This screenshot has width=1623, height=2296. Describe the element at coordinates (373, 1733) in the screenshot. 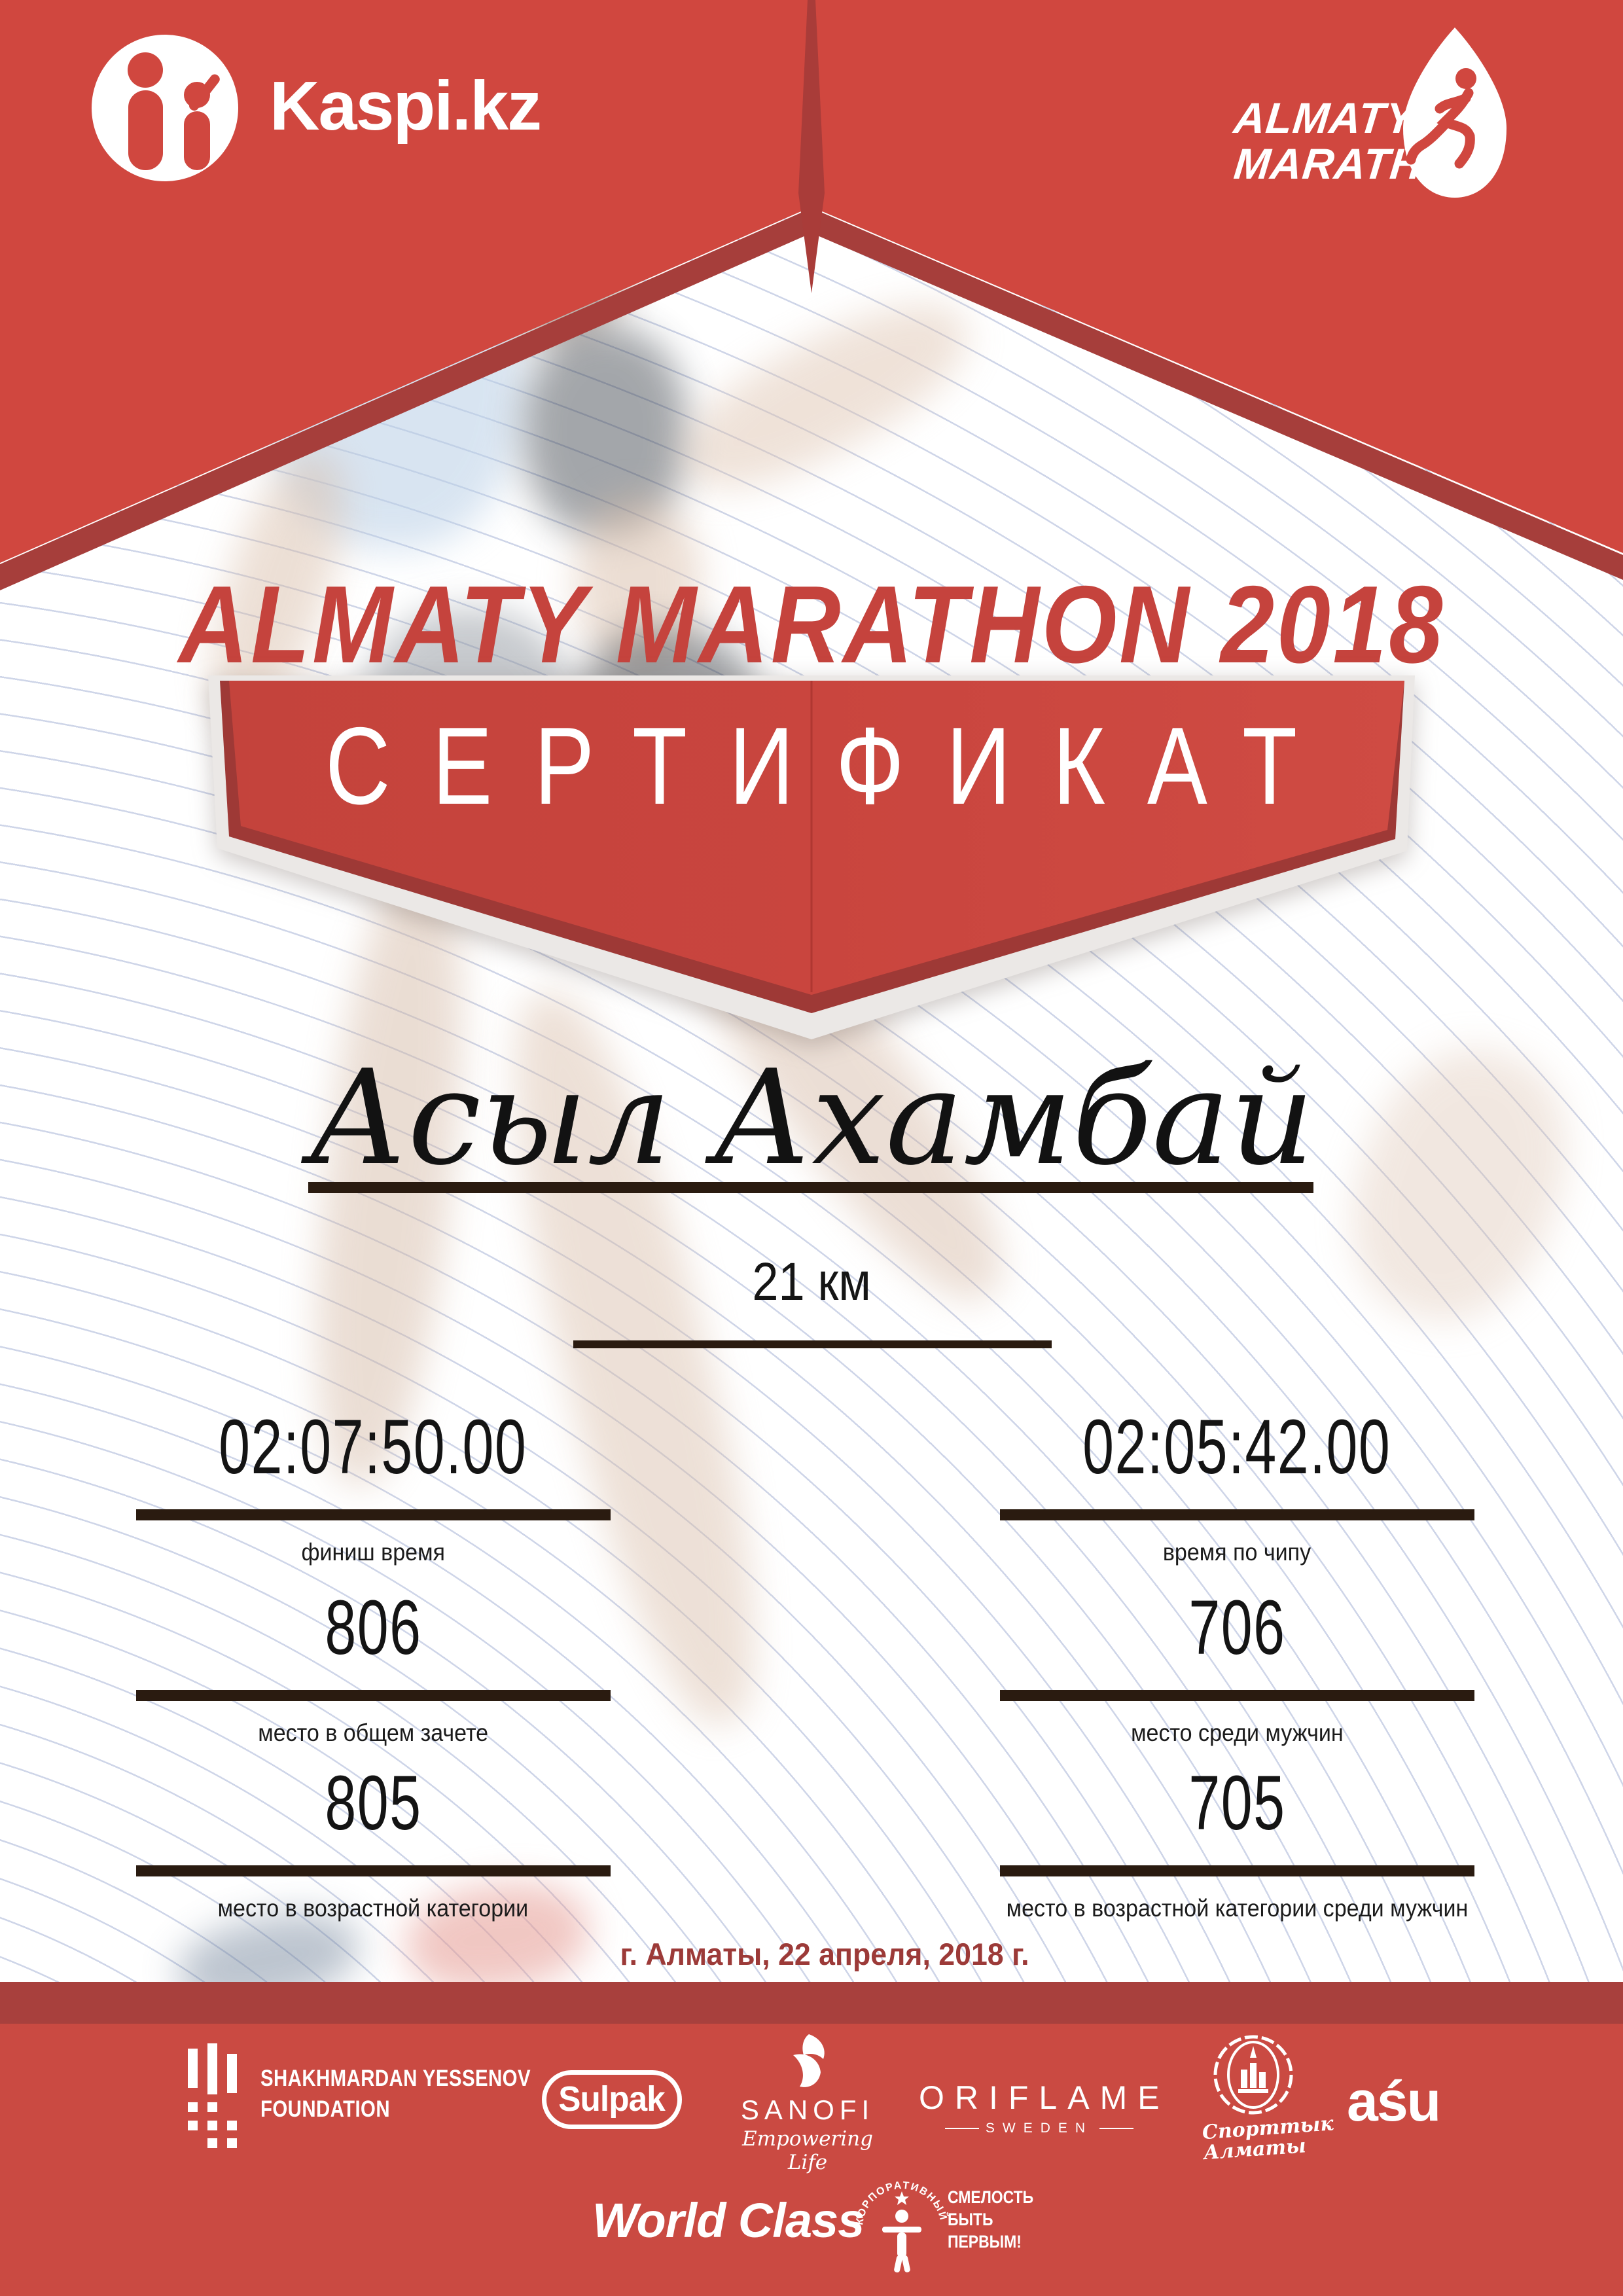

I see `result-label: место в общем зачете` at that location.